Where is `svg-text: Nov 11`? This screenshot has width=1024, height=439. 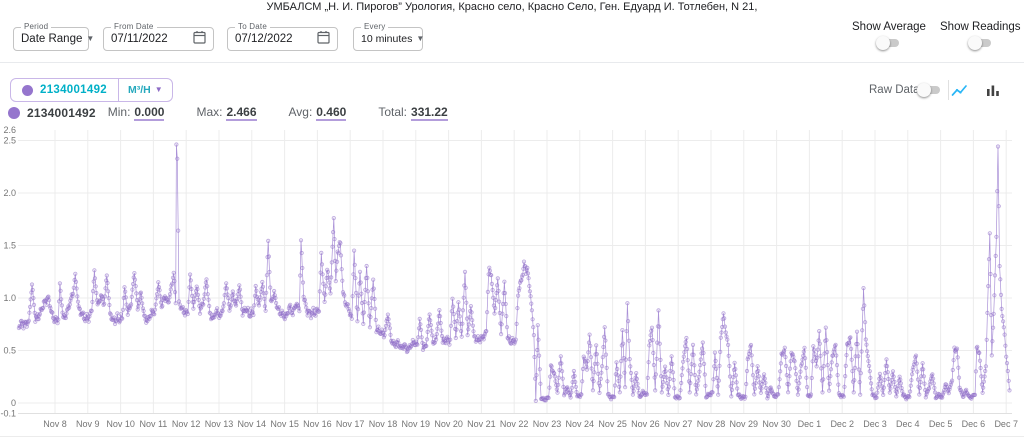 svg-text: Nov 11 is located at coordinates (153, 424).